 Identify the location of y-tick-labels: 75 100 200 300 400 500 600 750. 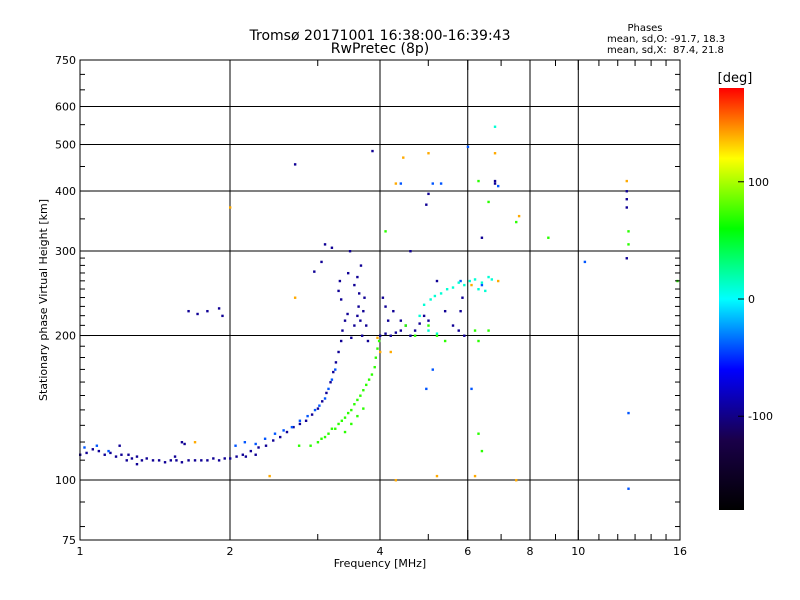
(65, 300).